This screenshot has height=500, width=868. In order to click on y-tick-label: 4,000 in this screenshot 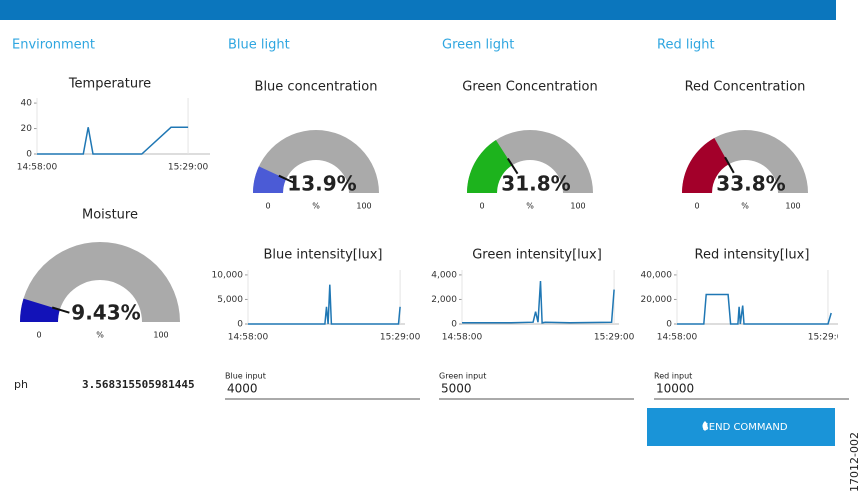, I will do `click(444, 275)`.